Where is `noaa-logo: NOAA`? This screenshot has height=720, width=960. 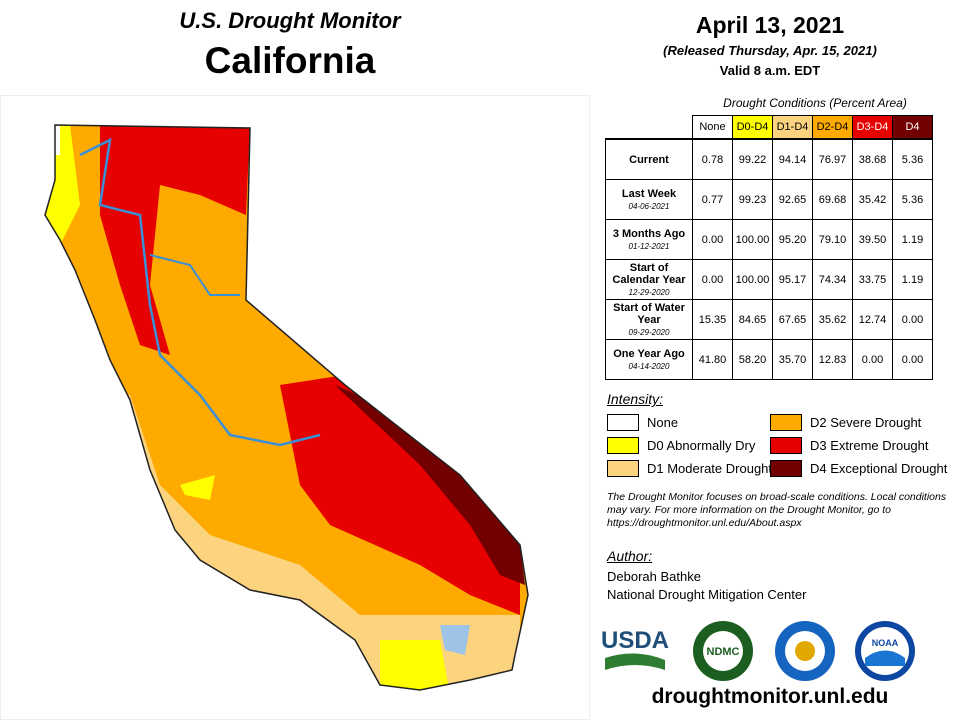 noaa-logo: NOAA is located at coordinates (885, 651).